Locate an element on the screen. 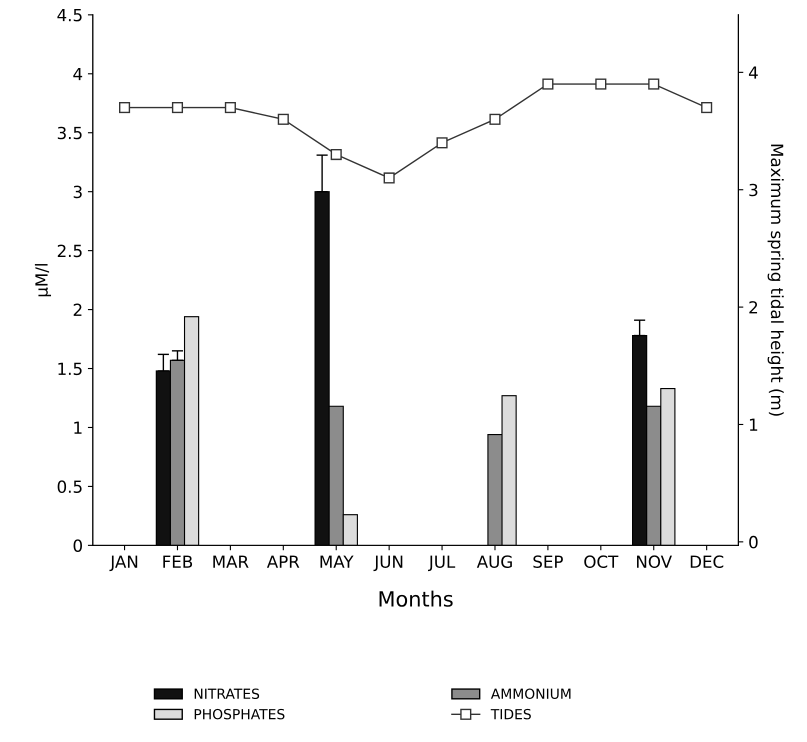 The height and width of the screenshot is (742, 807). x-axis-title: Months is located at coordinates (416, 598).